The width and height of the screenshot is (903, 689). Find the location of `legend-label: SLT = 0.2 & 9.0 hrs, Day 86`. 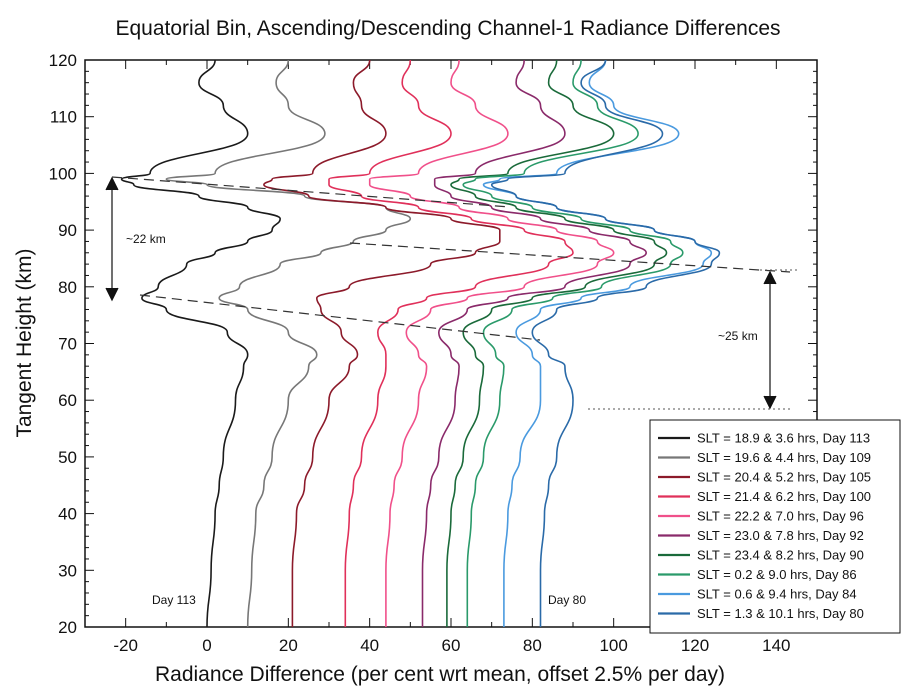

legend-label: SLT = 0.2 & 9.0 hrs, Day 86 is located at coordinates (777, 574).